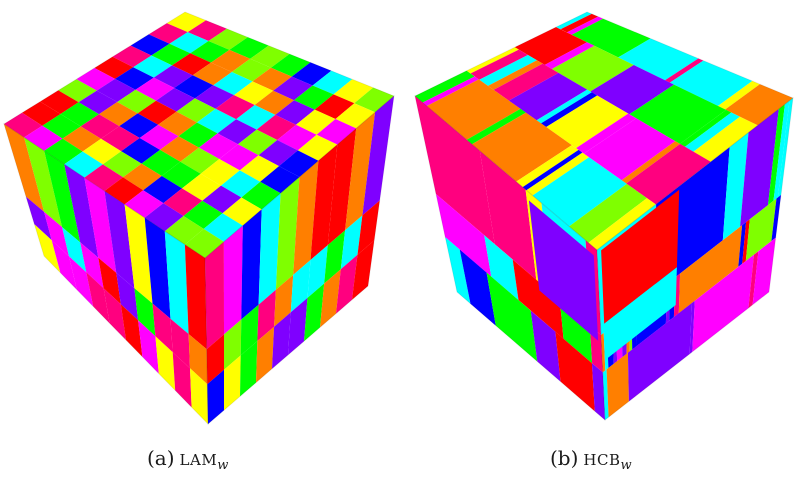  I want to click on caption-lam: (a) LAMw, so click(187, 459).